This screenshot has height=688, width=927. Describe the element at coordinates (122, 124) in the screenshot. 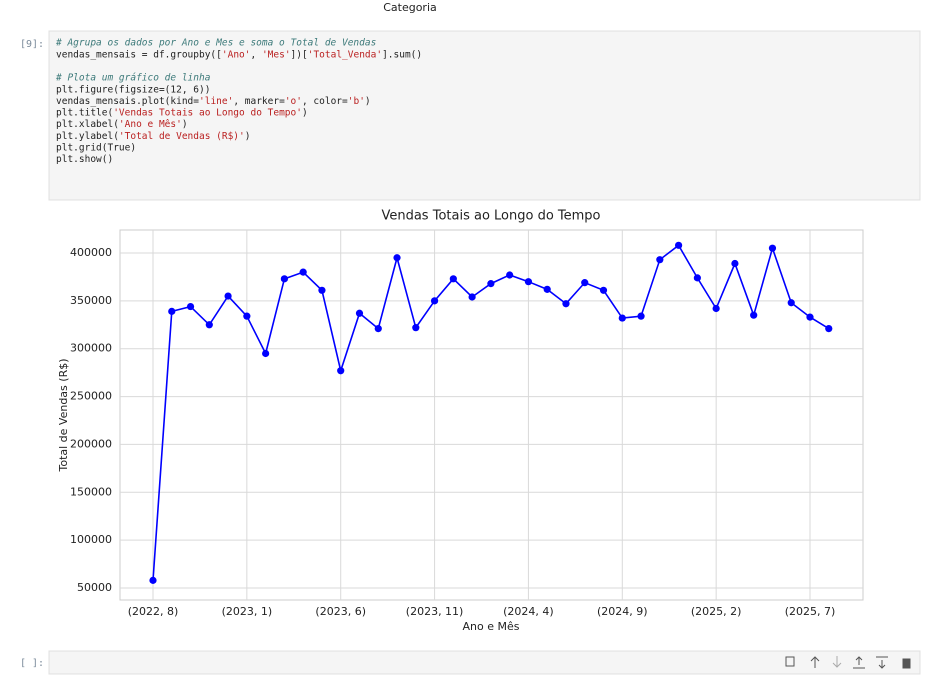

I see `code-line: plt.xlabel('Ano e Mês')` at that location.